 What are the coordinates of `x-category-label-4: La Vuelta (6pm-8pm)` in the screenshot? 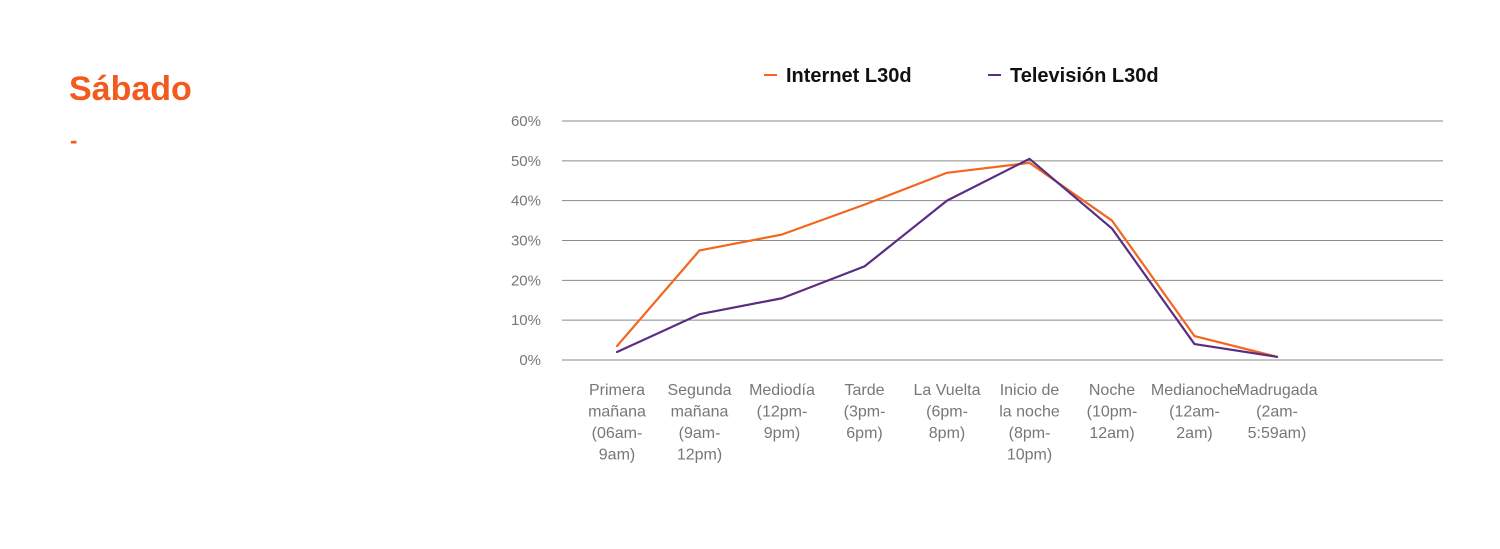 It's located at (946, 412).